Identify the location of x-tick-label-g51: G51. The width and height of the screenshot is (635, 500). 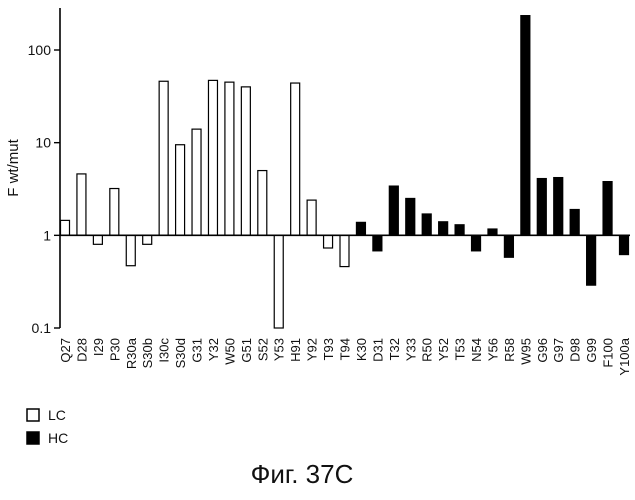
(246, 350).